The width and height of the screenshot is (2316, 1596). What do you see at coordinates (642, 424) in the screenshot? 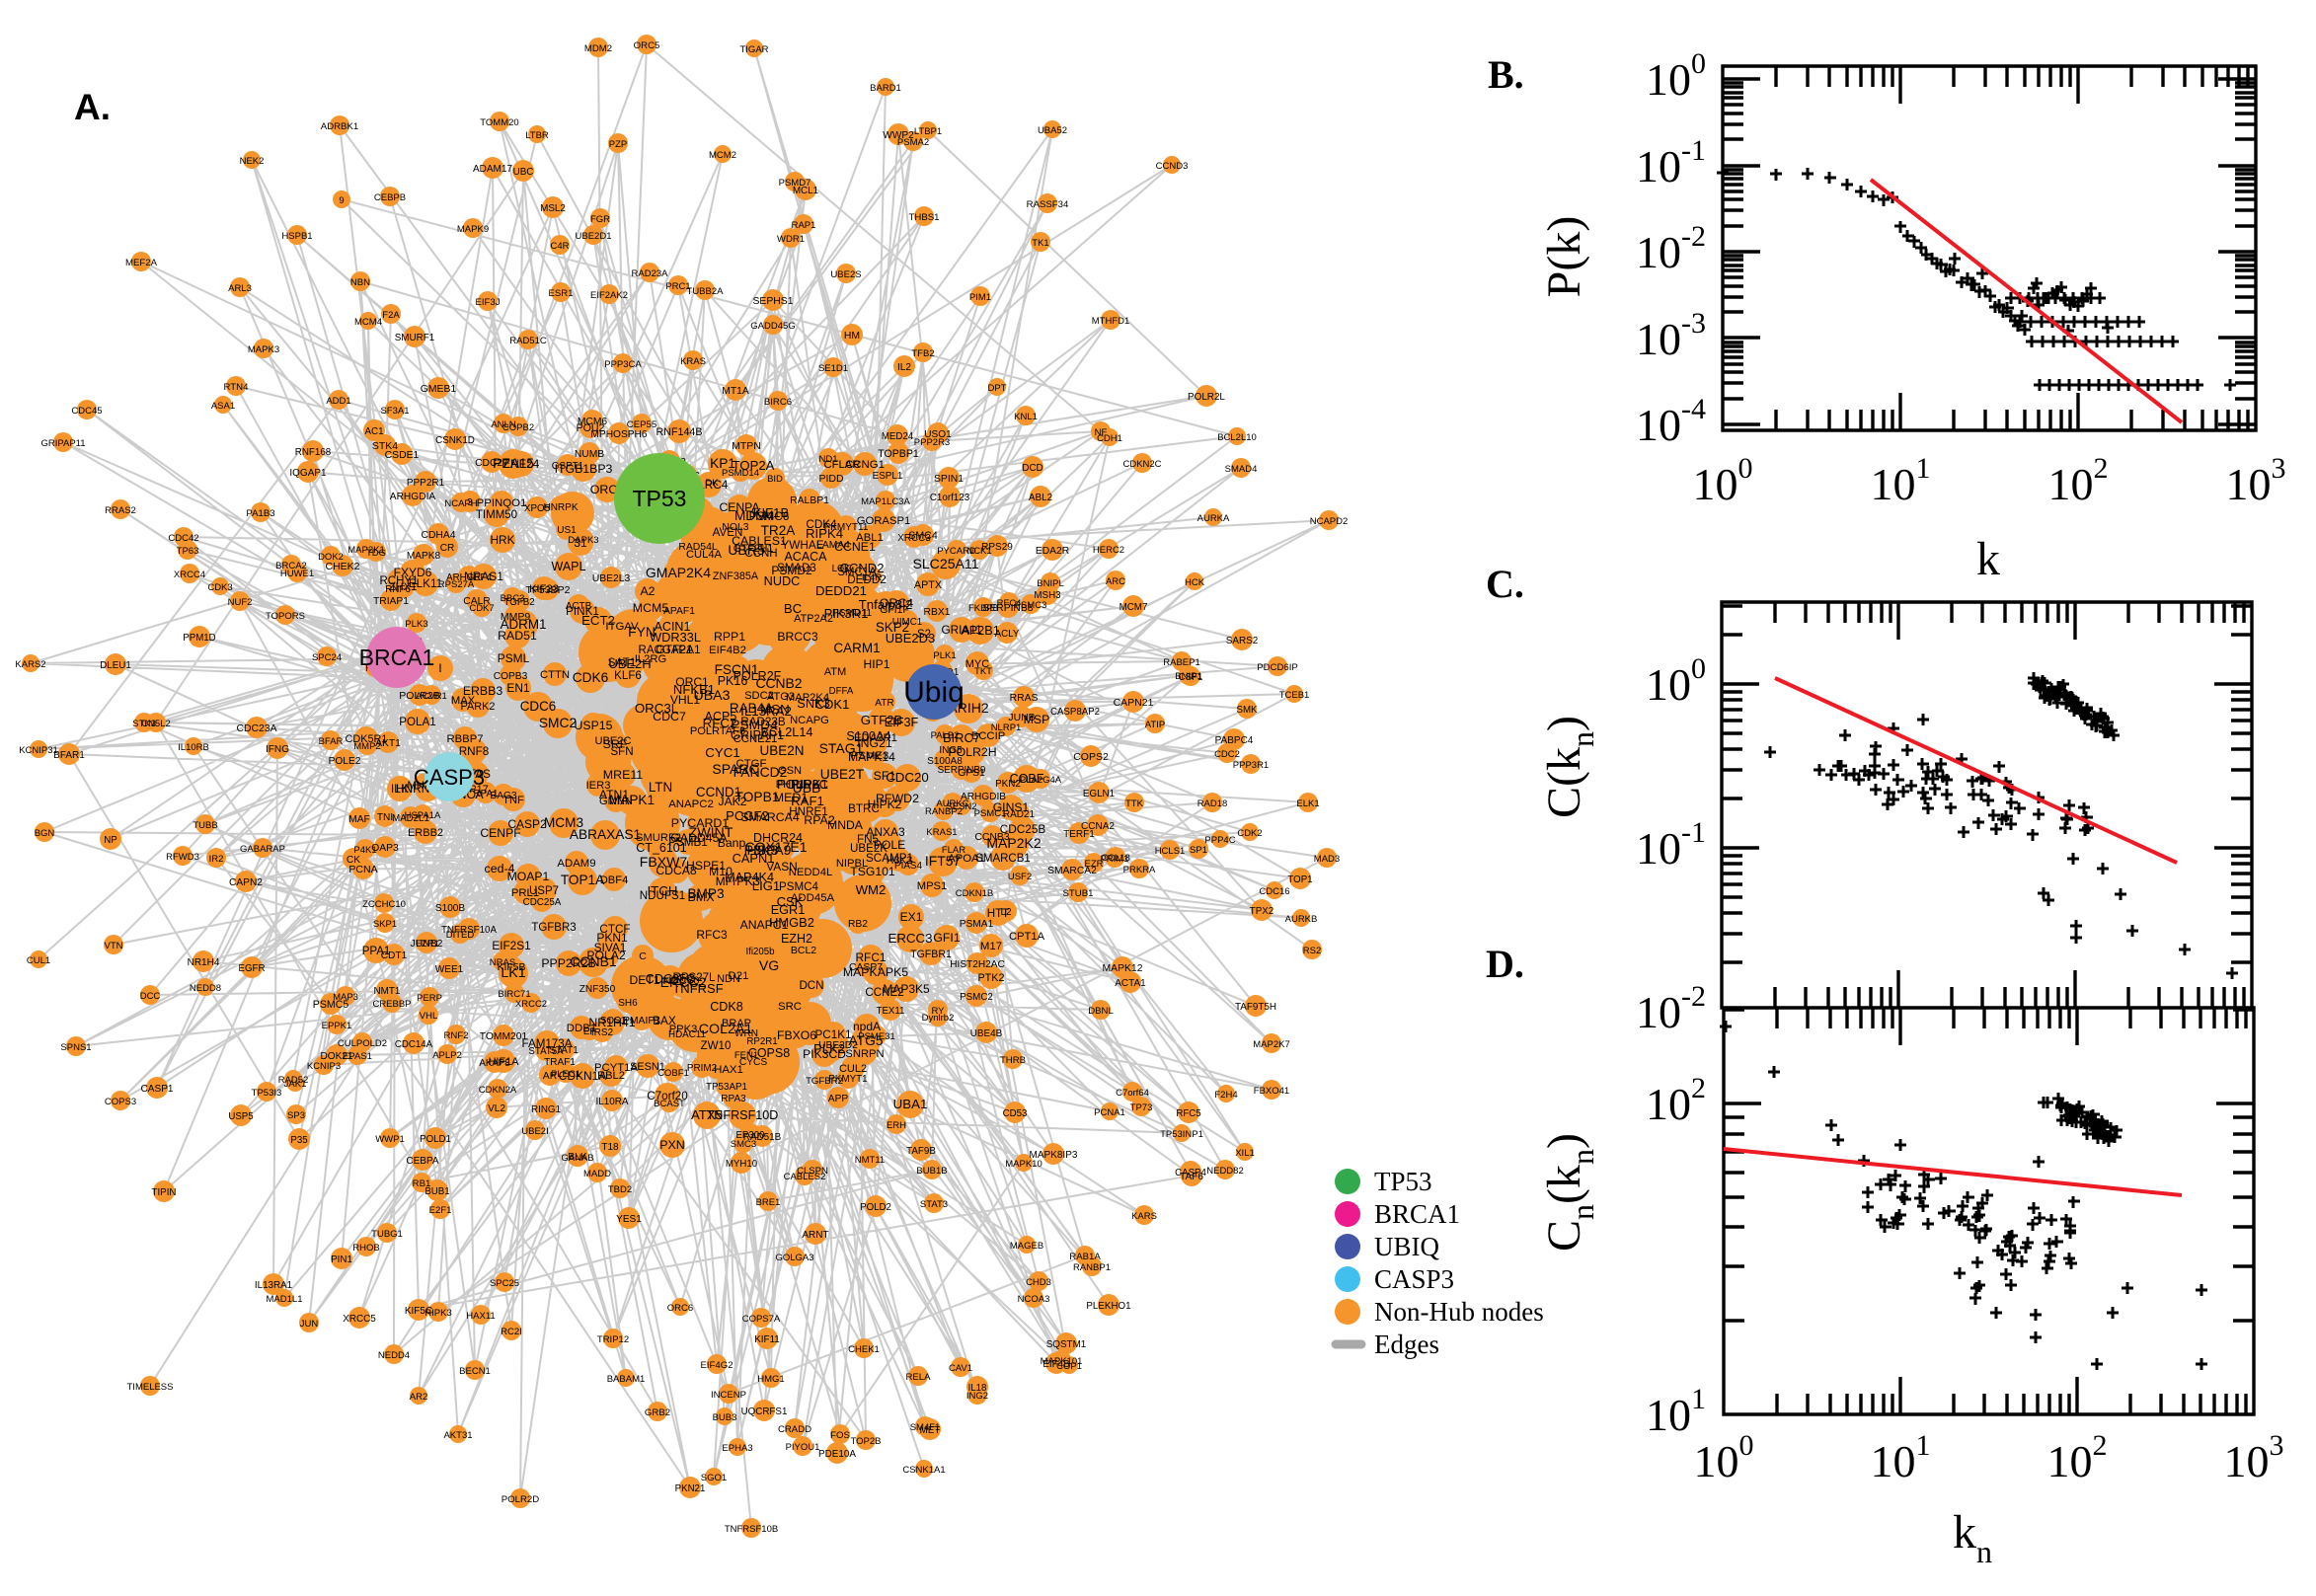
I see `svg-text: CEP55` at bounding box center [642, 424].